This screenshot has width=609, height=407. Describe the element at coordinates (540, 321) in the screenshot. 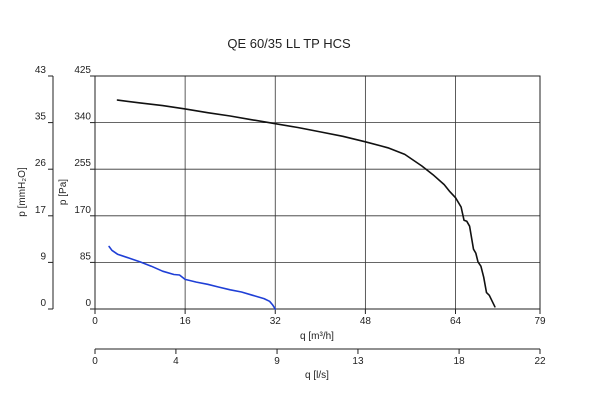

I see `x-tick-label: 79` at that location.